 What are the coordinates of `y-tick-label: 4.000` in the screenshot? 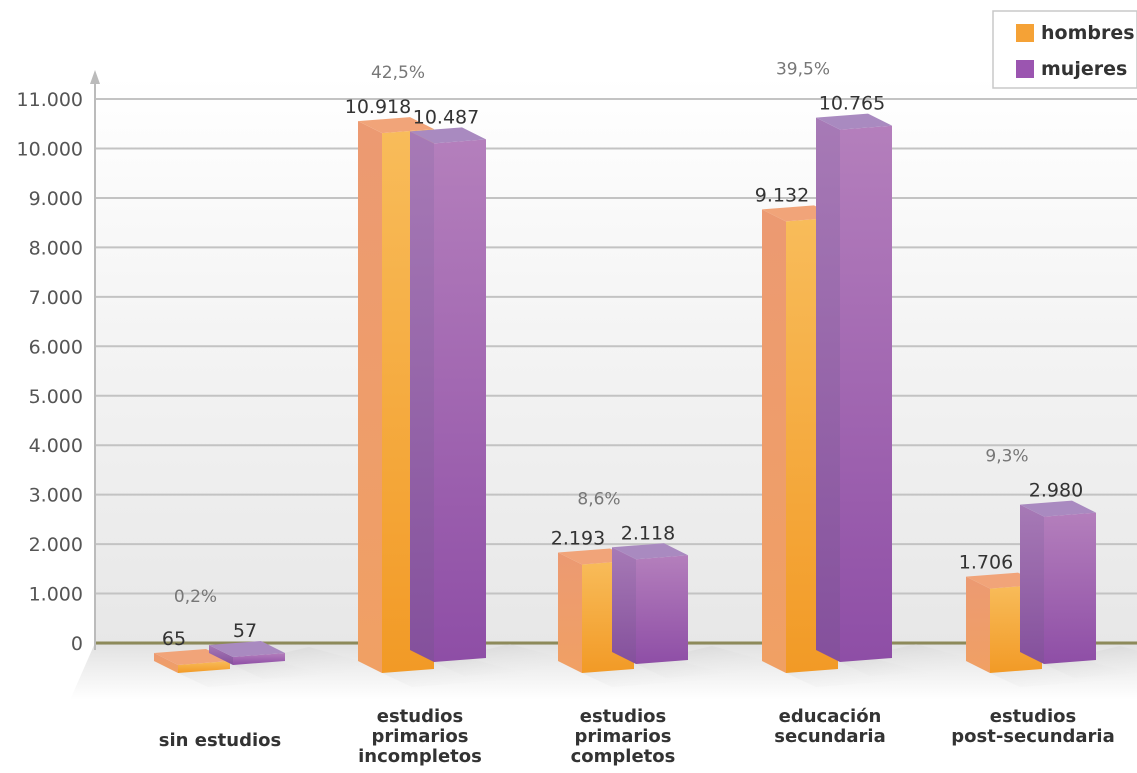 It's located at (56, 446).